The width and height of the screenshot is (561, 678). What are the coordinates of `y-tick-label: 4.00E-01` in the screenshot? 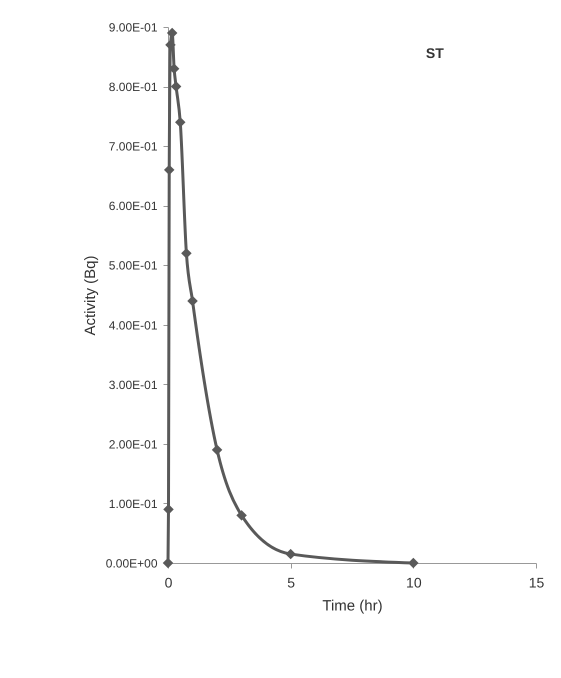 It's located at (133, 325).